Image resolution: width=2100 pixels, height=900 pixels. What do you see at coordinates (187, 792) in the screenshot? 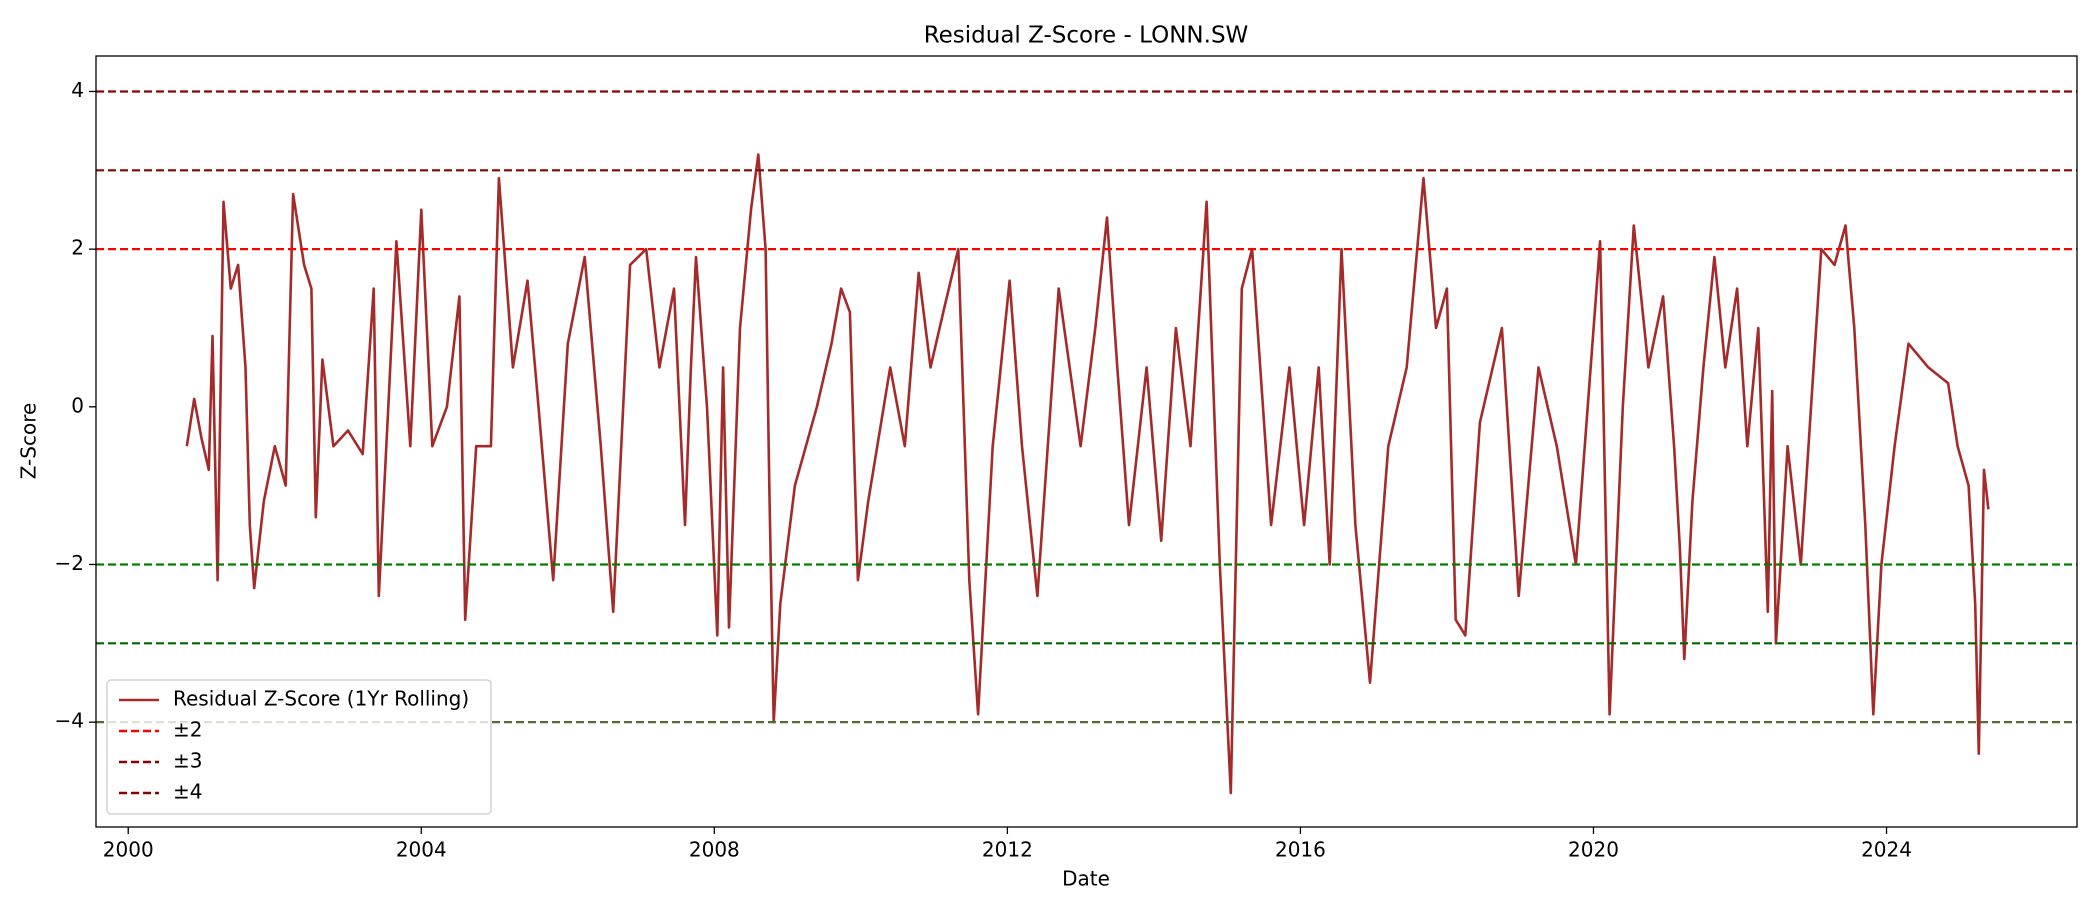
I see `legend-label: ±4` at bounding box center [187, 792].